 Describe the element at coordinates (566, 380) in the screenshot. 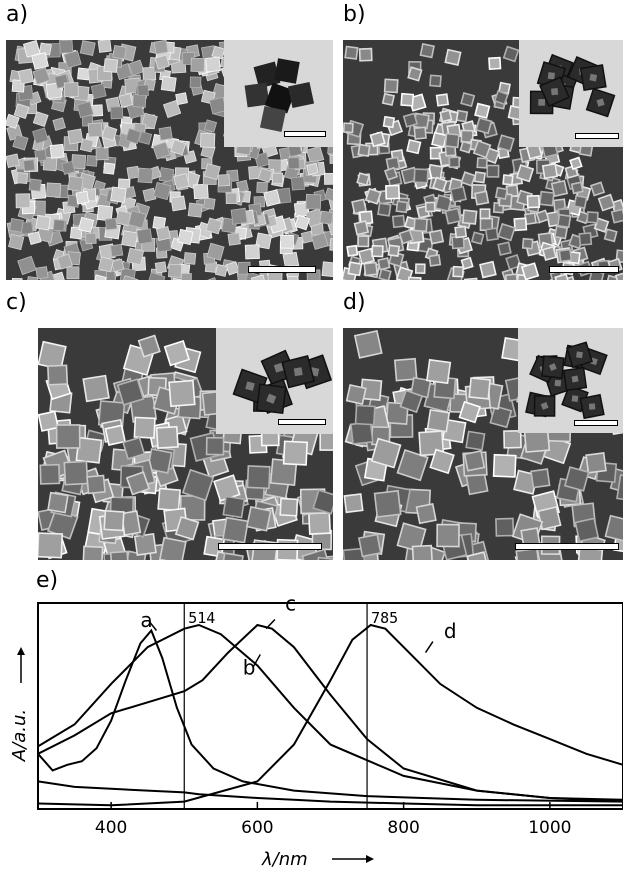

I see `inset-d-cubes` at that location.